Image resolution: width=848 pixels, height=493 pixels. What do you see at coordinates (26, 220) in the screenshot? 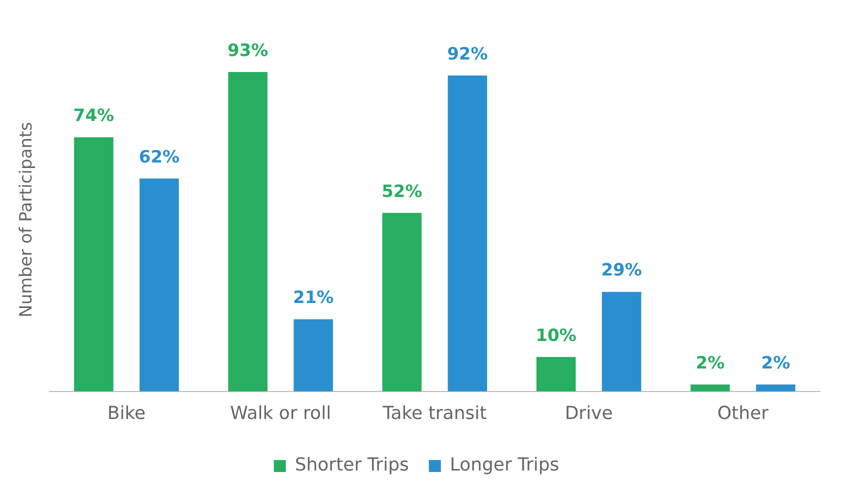
I see `y-axis-title: Number of Participants` at bounding box center [26, 220].